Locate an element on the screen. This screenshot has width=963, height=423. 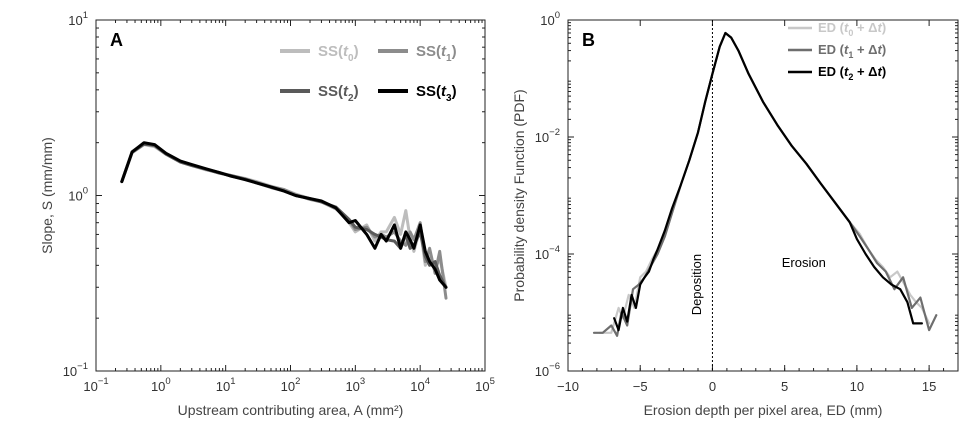
x-tick-label: −10 is located at coordinates (568, 386).